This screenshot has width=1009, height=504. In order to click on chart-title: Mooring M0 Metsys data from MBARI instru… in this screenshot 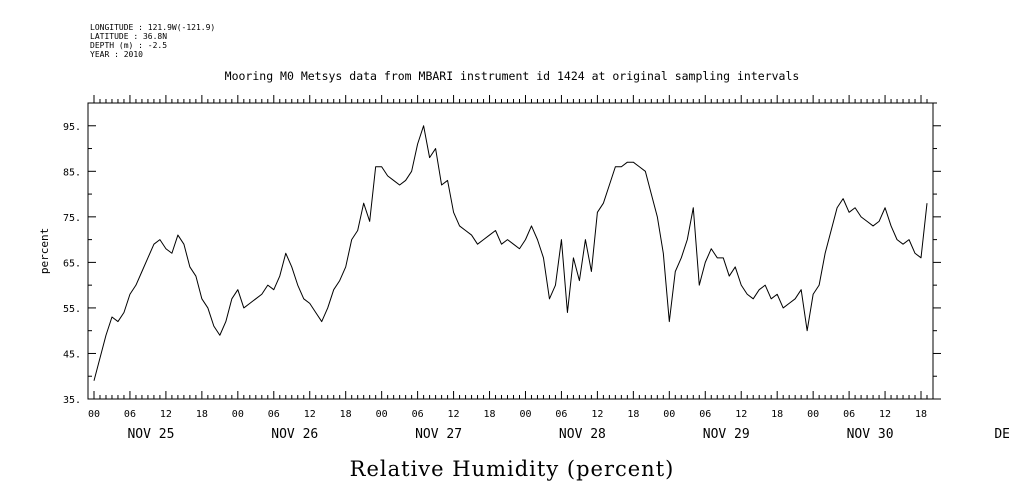, I will do `click(512, 76)`.